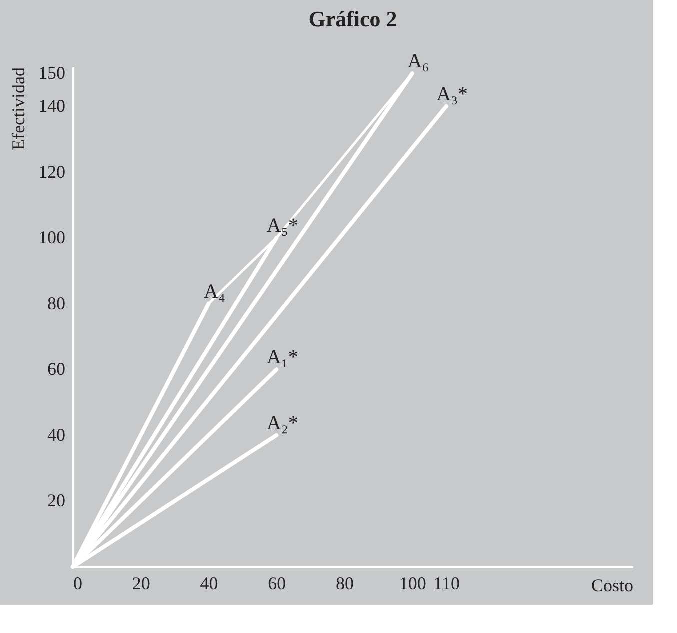 Image resolution: width=677 pixels, height=633 pixels. I want to click on y-tick-label: 40, so click(57, 434).